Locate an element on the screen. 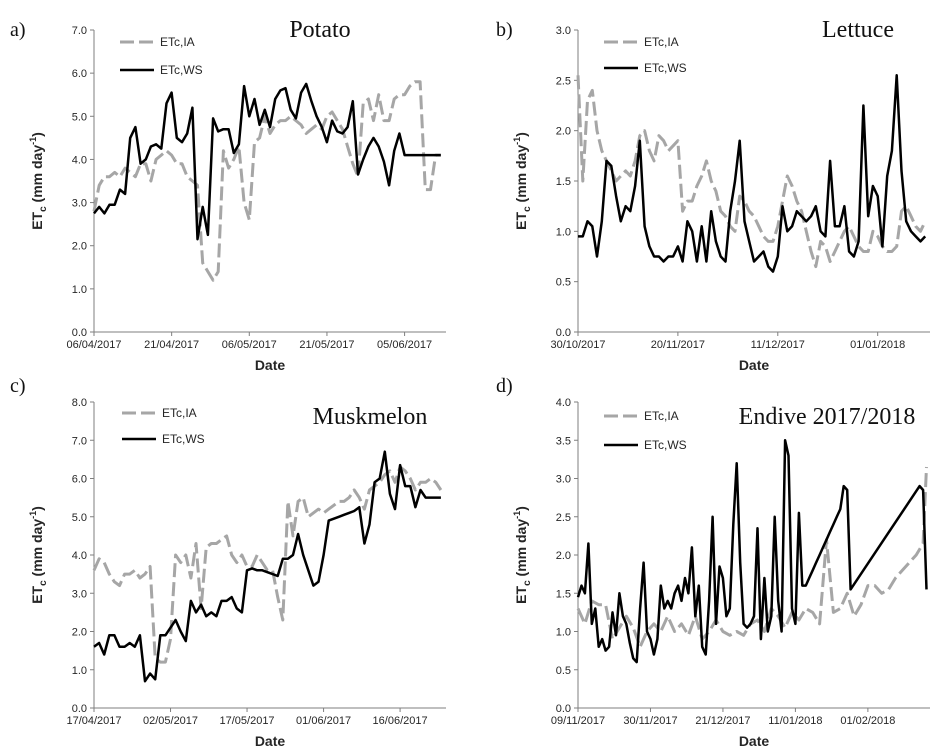  y-tick-label: 8.0 is located at coordinates (79, 403).